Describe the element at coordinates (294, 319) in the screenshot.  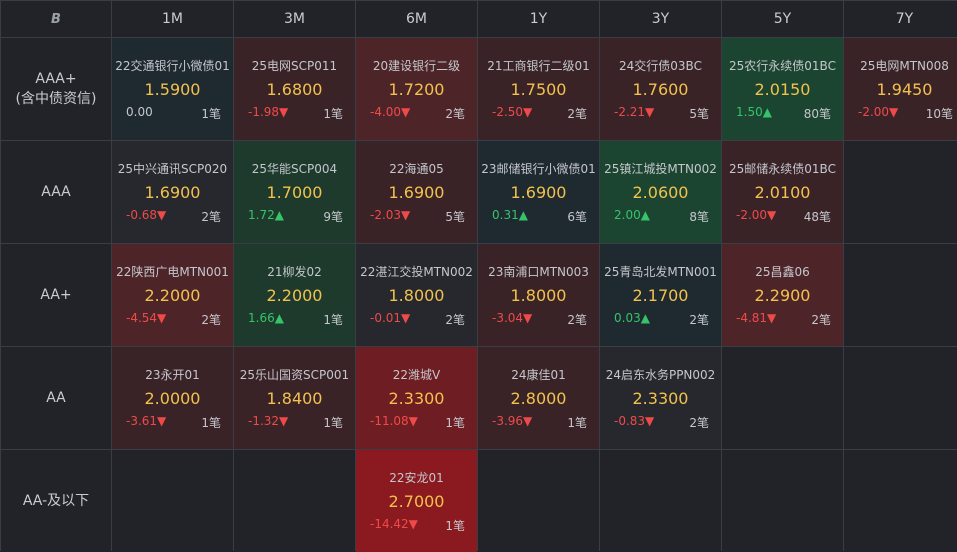
I see `bond-meta: 1.66▲ 1笔` at that location.